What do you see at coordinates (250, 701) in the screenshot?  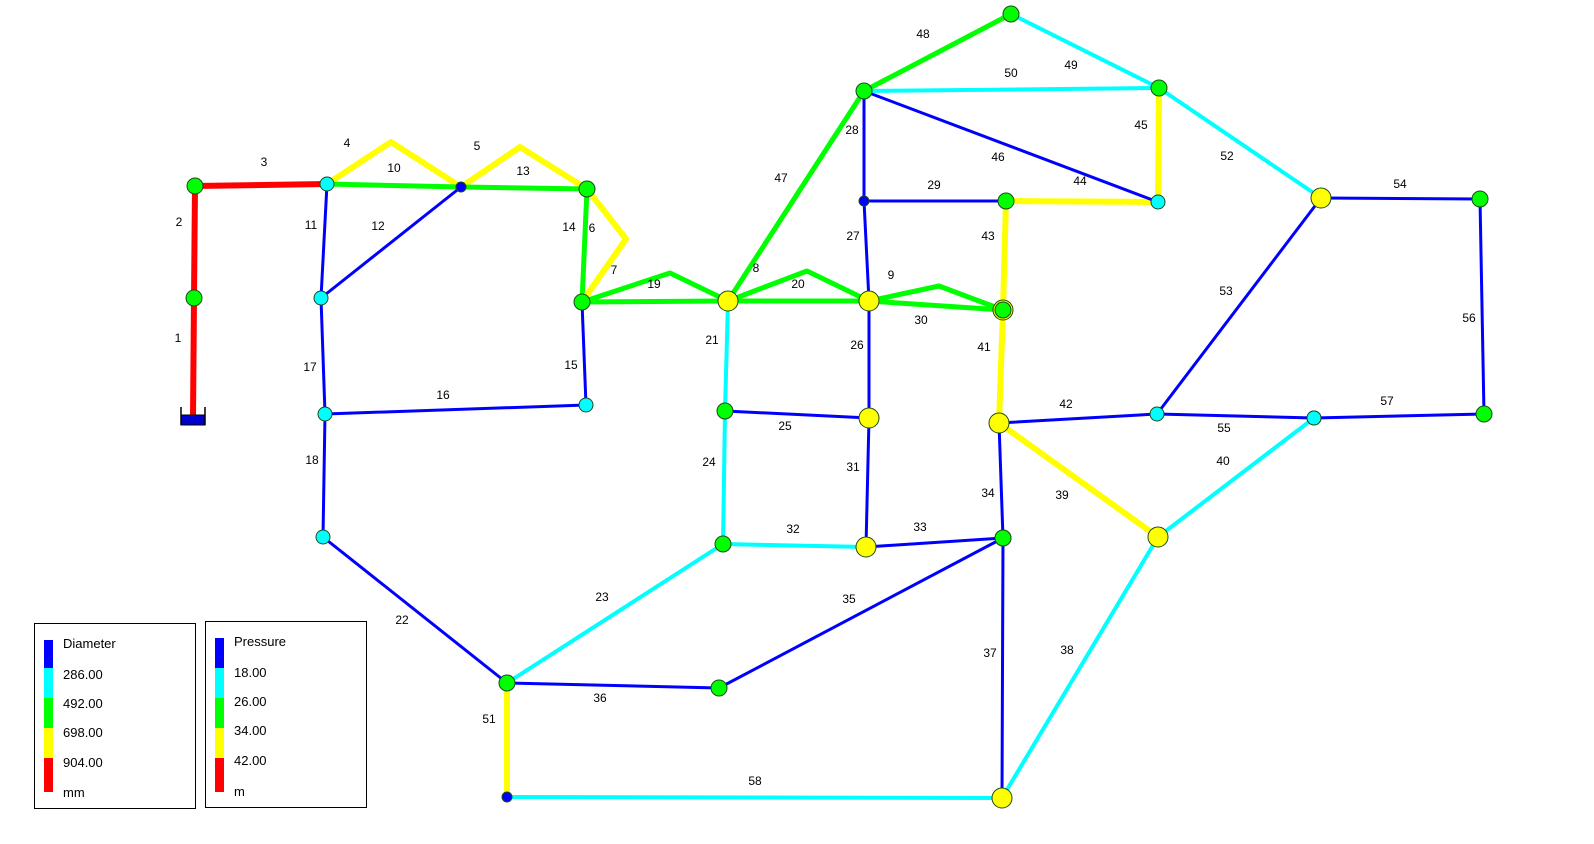 I see `pressure-legend-value: 26.00` at bounding box center [250, 701].